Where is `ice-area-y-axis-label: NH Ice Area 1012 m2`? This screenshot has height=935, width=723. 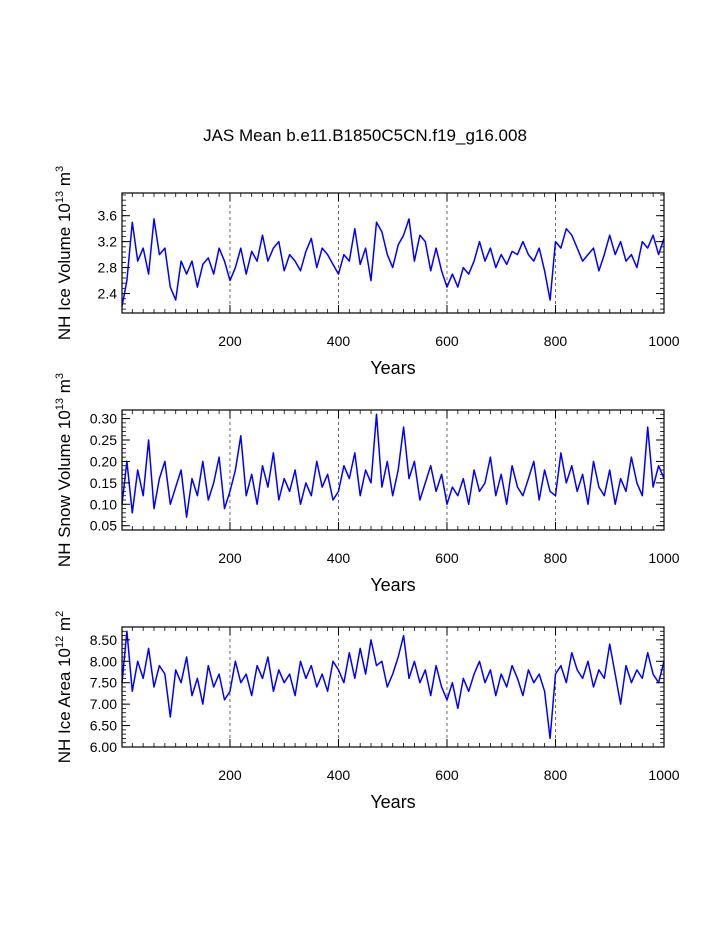
ice-area-y-axis-label: NH Ice Area 1012 m2 is located at coordinates (64, 687).